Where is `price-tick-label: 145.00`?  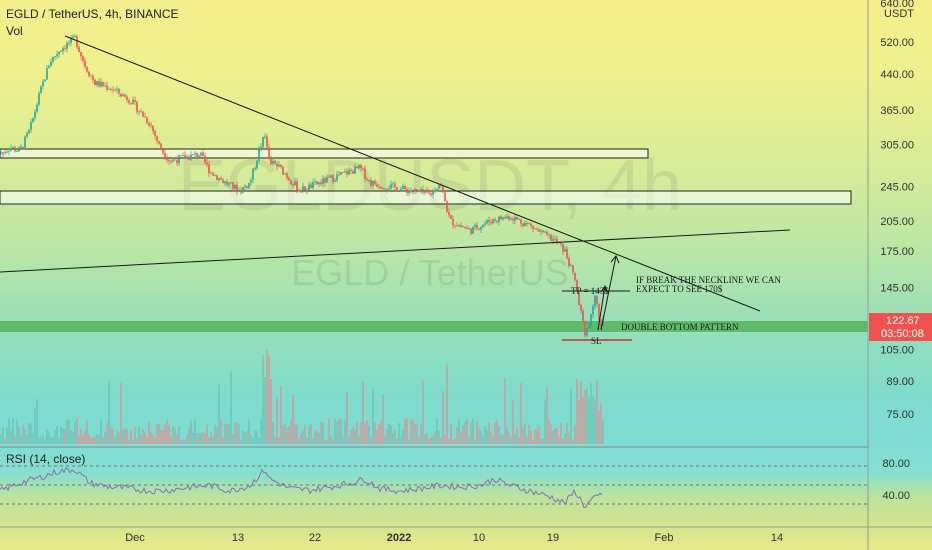 price-tick-label: 145.00 is located at coordinates (897, 288).